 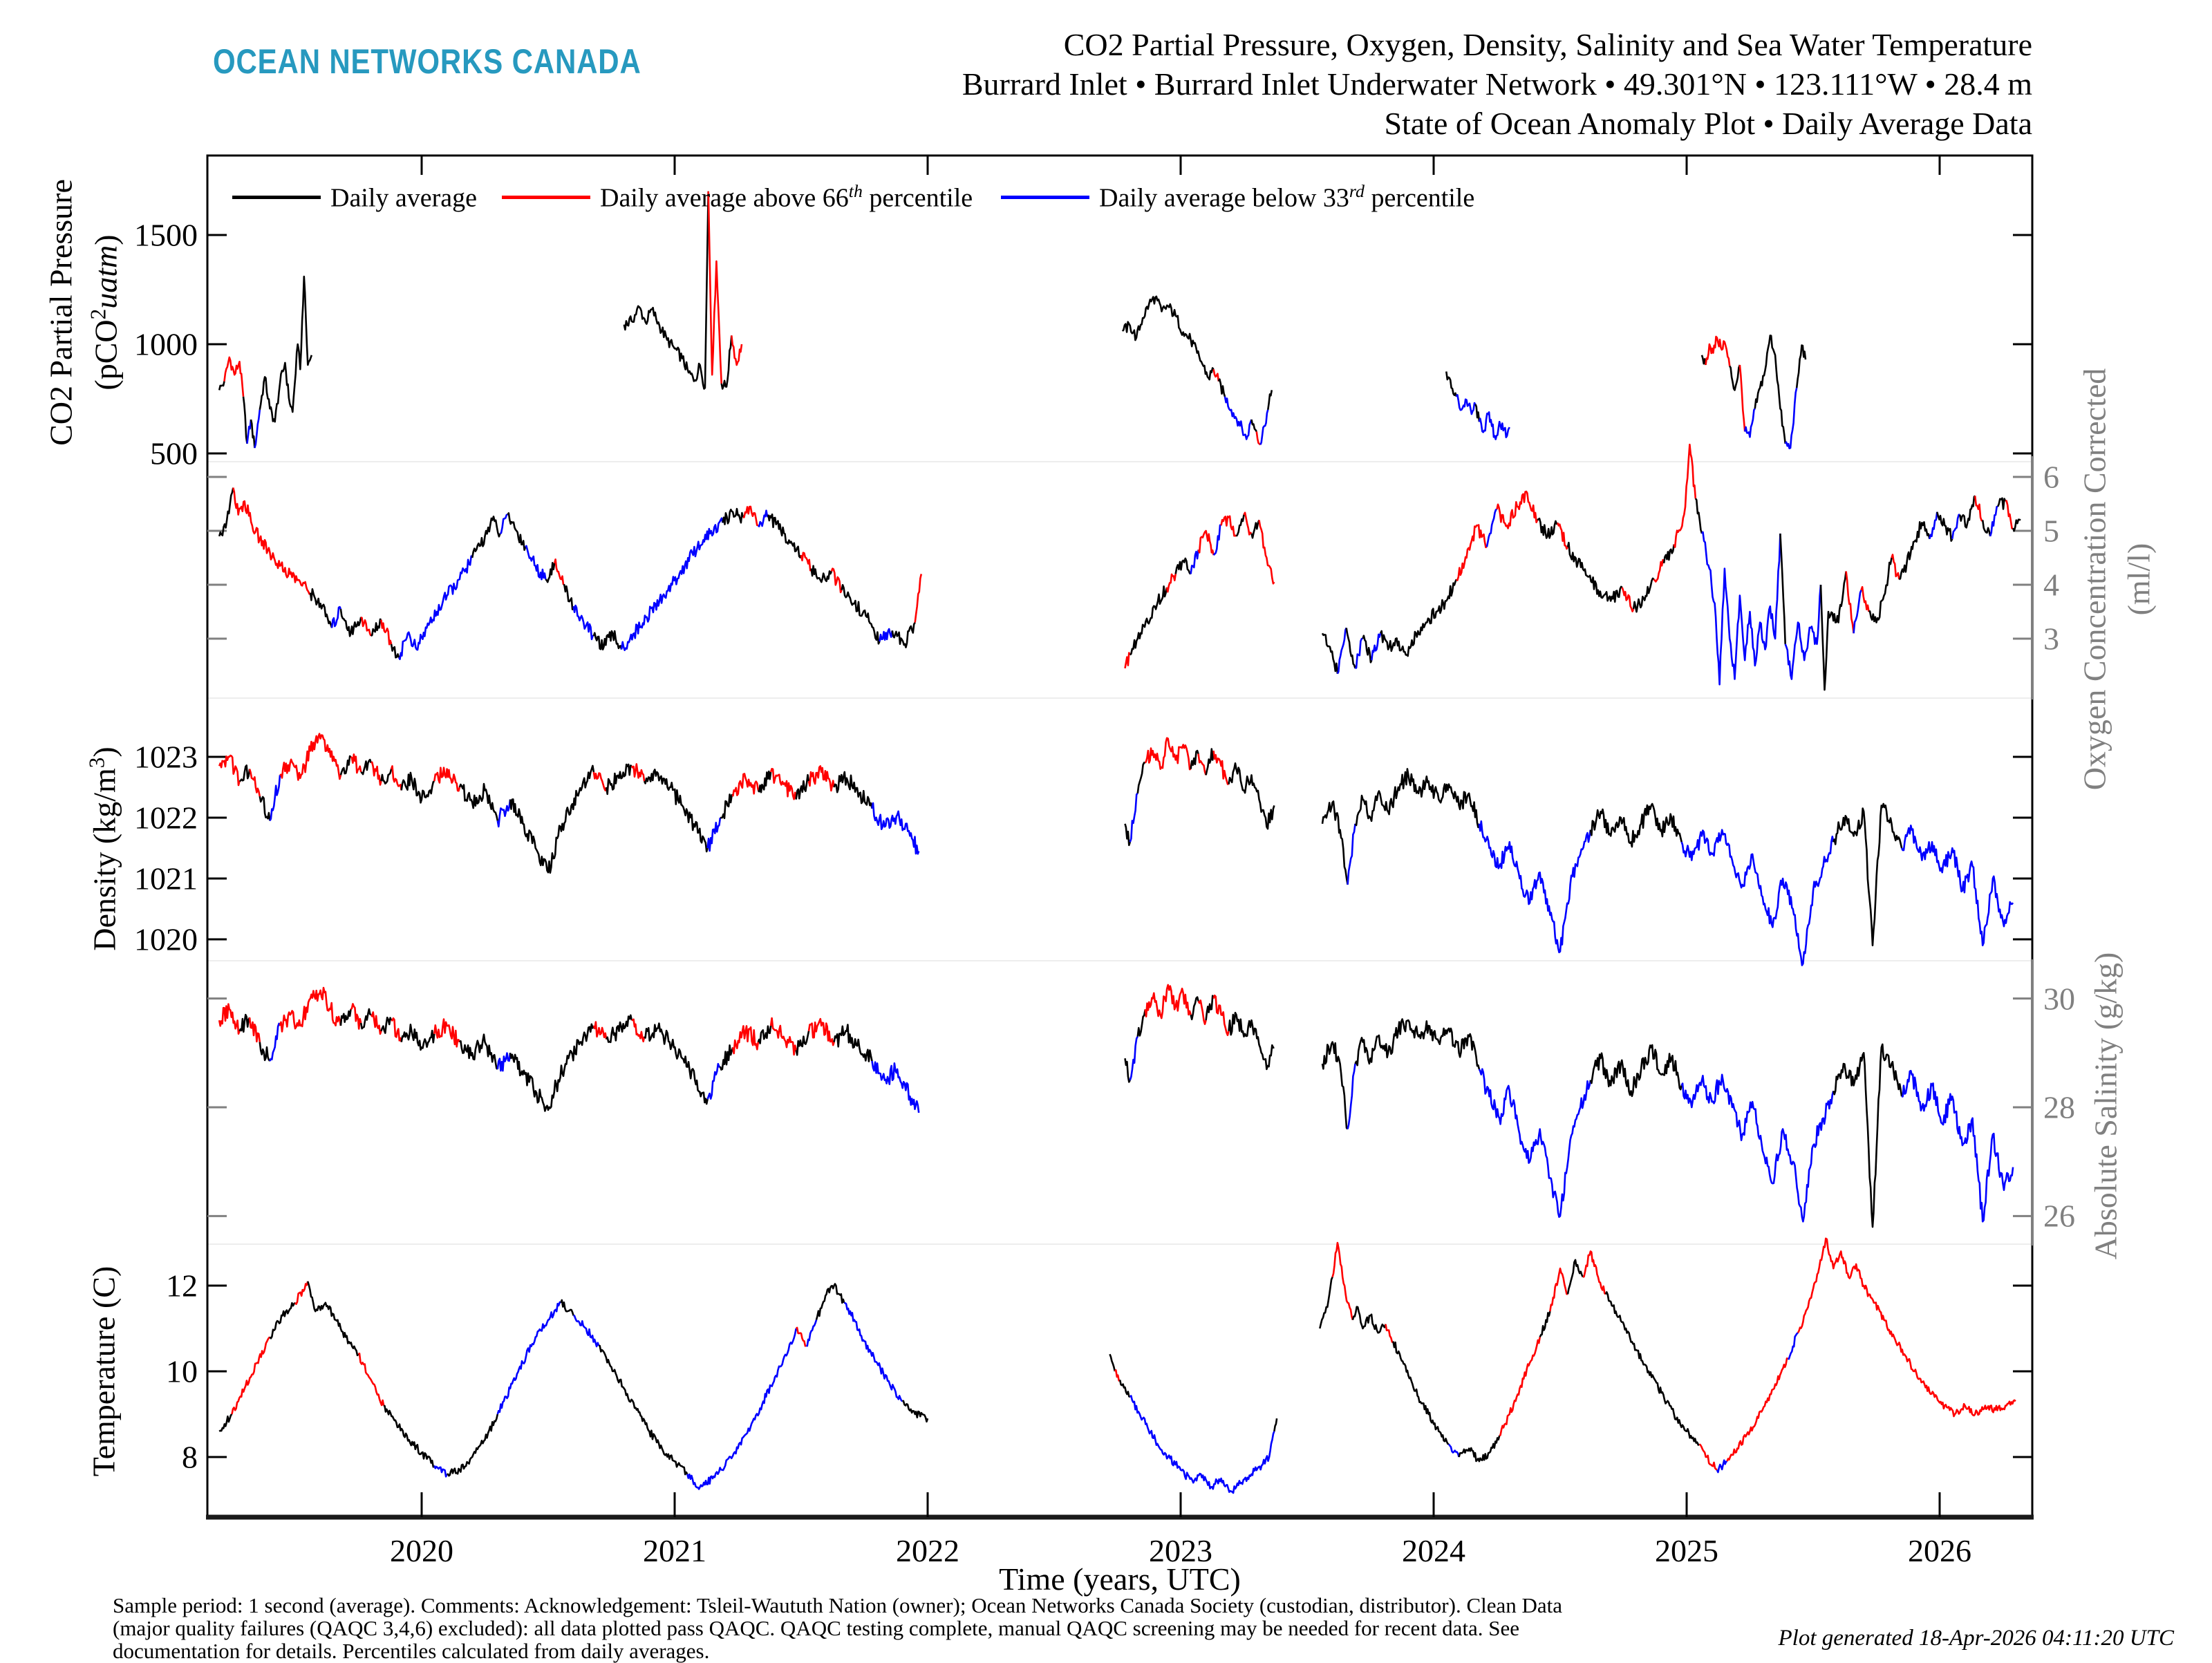 I want to click on y-tick-label-pco2-500: 500, so click(x=174, y=453).